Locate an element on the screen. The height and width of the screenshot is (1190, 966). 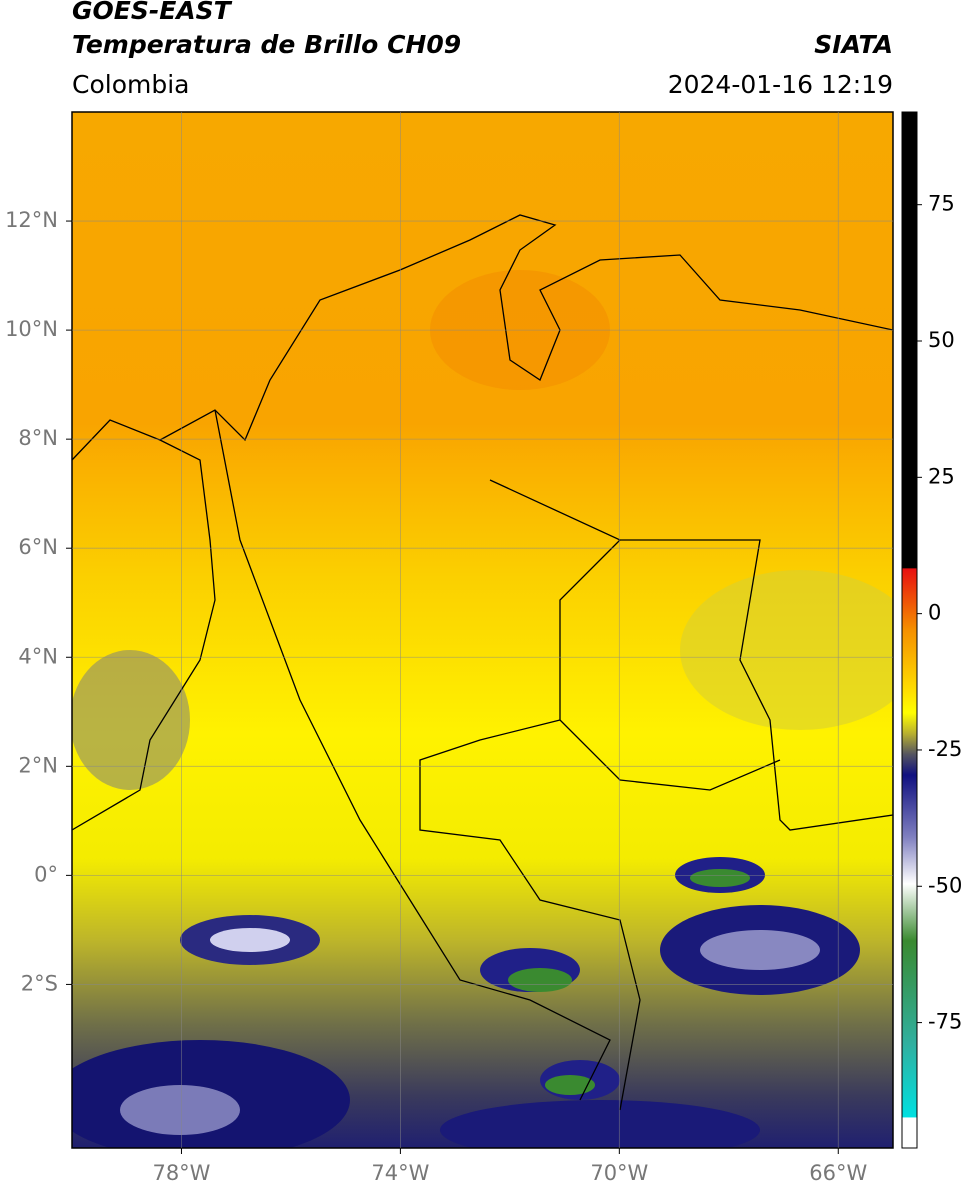
y-tick-label: 8°N is located at coordinates (38, 438).